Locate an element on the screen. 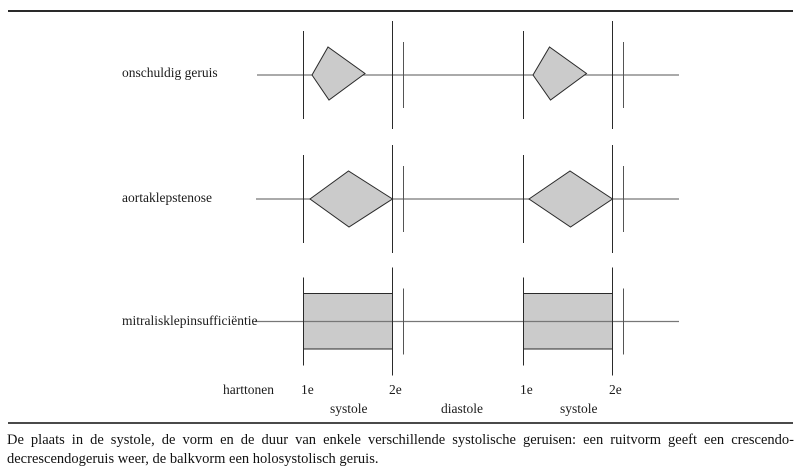 Image resolution: width=800 pixels, height=472 pixels. harttonen-label: harttonen is located at coordinates (248, 389).